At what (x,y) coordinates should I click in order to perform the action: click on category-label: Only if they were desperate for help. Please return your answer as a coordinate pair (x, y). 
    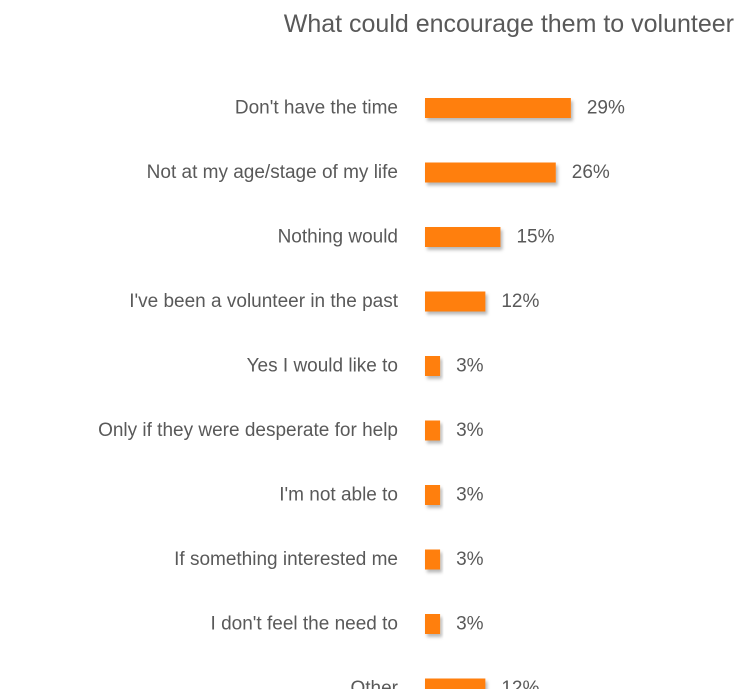
    Looking at the image, I should click on (248, 430).